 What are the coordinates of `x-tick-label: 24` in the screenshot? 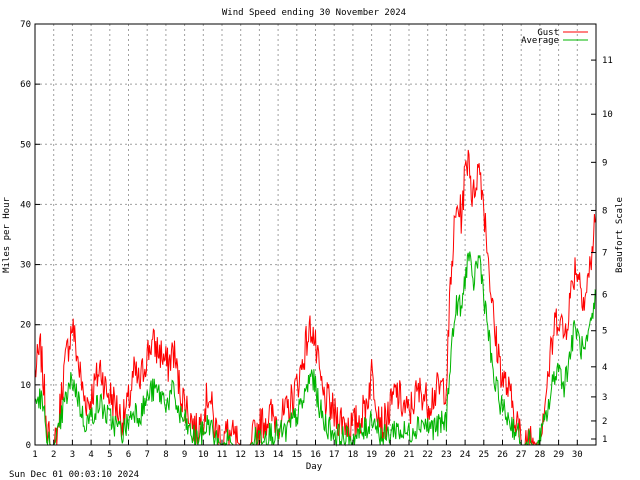 It's located at (465, 455).